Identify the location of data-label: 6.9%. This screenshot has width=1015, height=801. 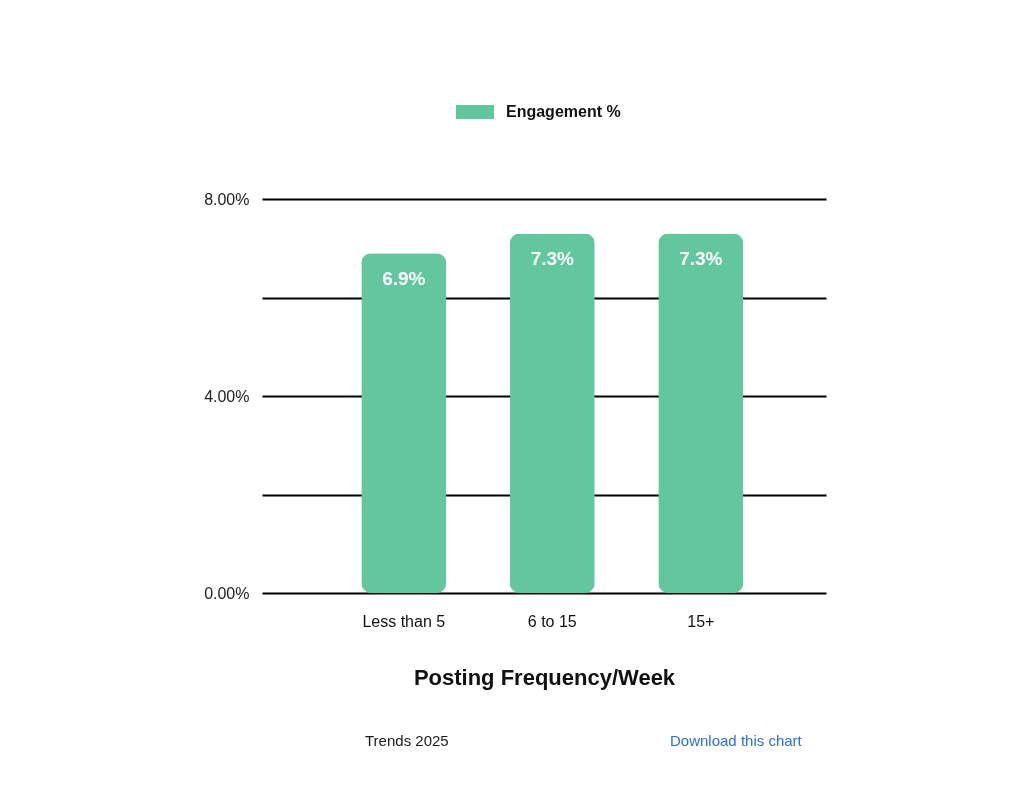
(404, 279).